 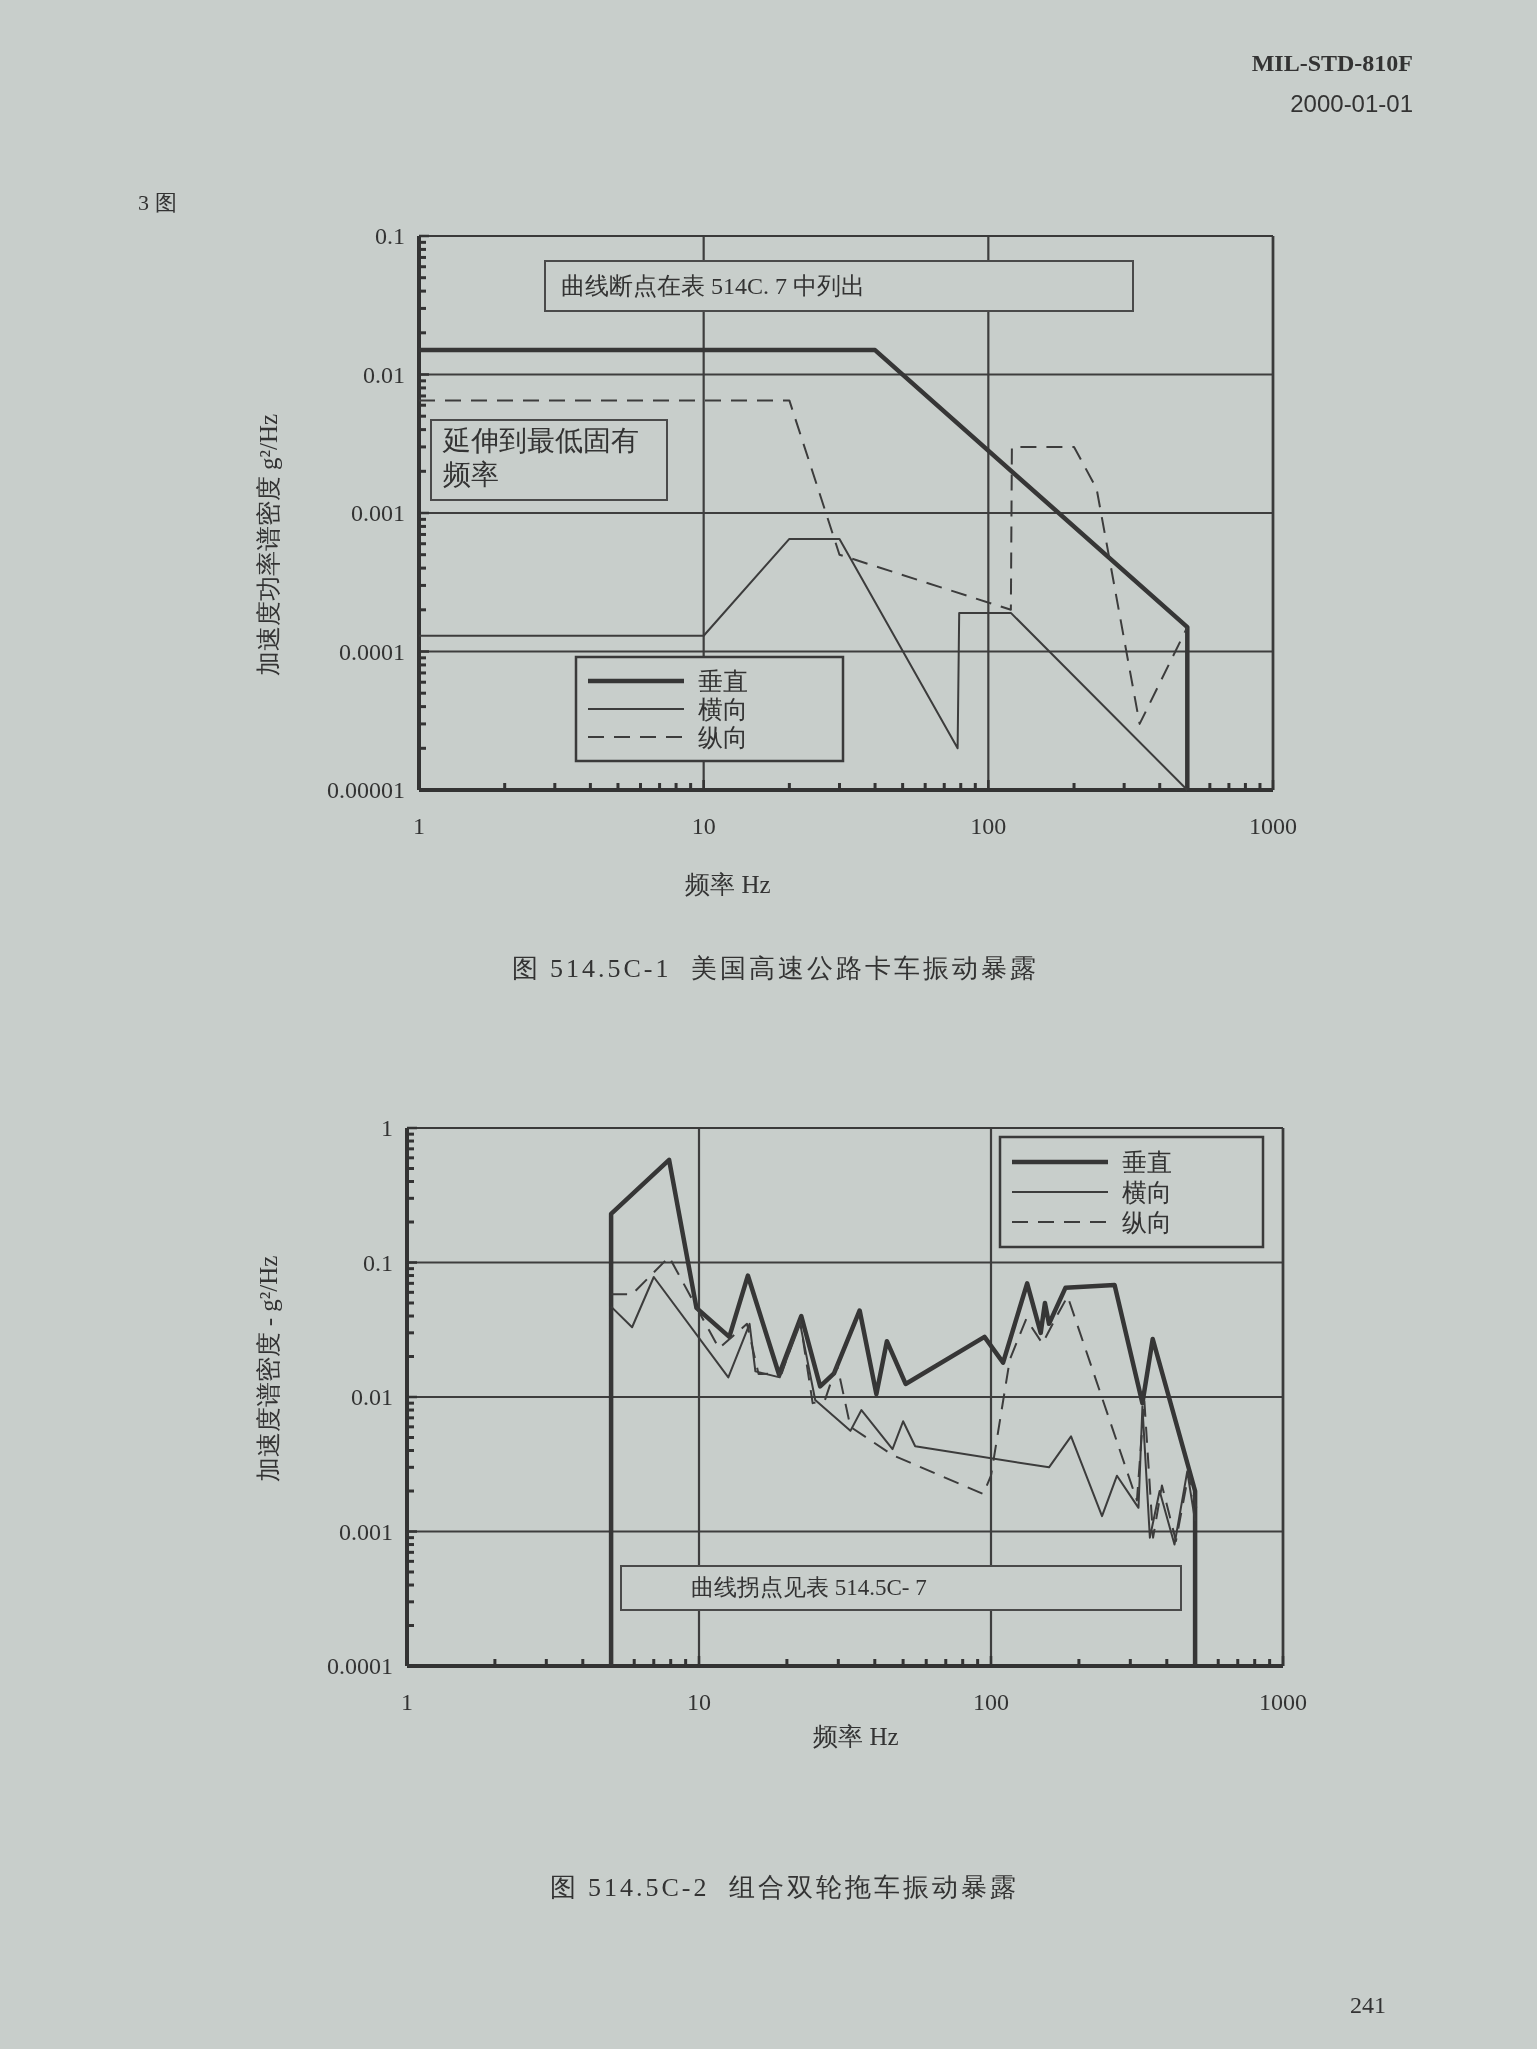 I want to click on y-tick-label: 0.00001, so click(x=366, y=790).